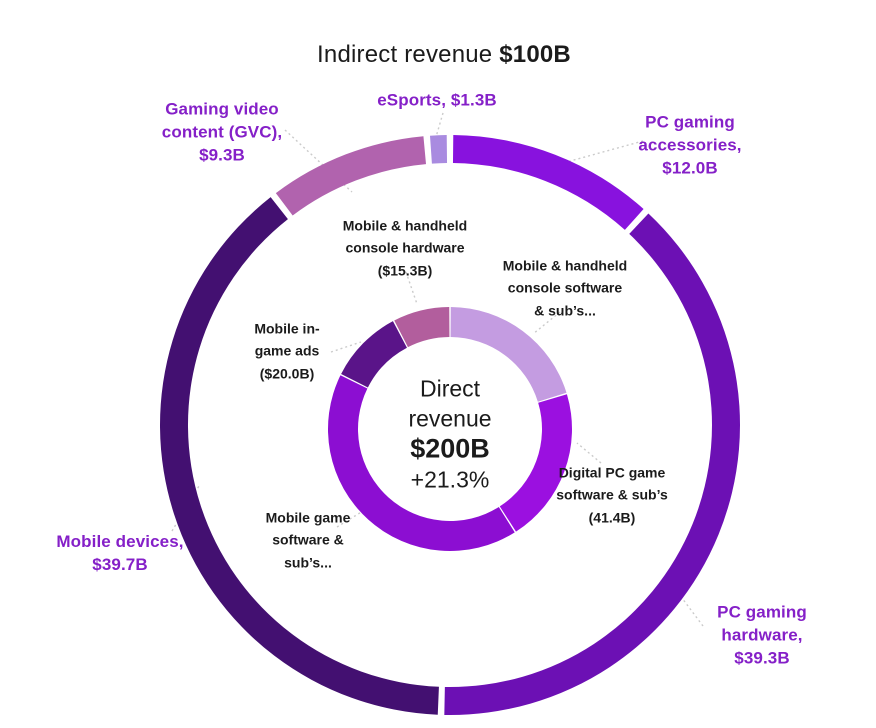 This screenshot has height=728, width=876. Describe the element at coordinates (546, 323) in the screenshot. I see `connector-console-software` at that location.